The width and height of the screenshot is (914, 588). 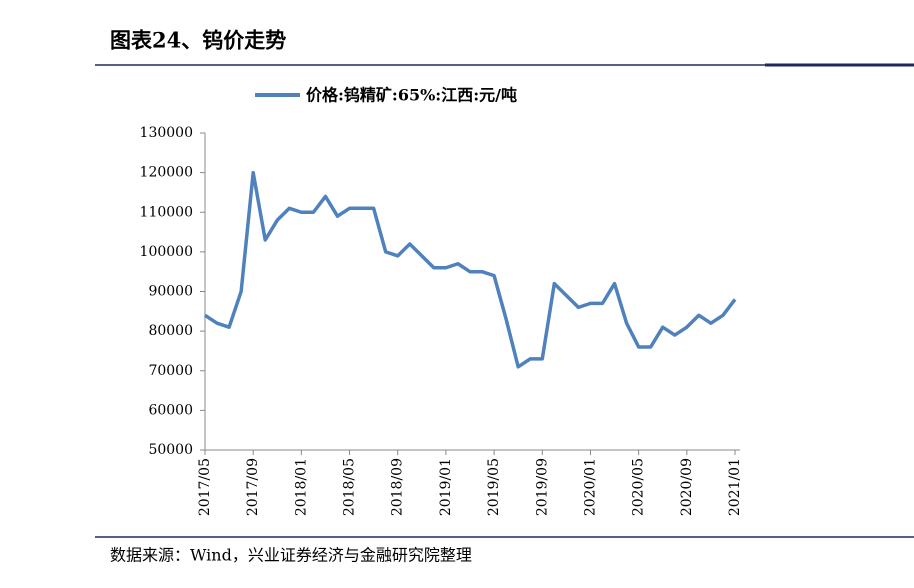 I want to click on x-tick-label: 2017/09, so click(x=253, y=487).